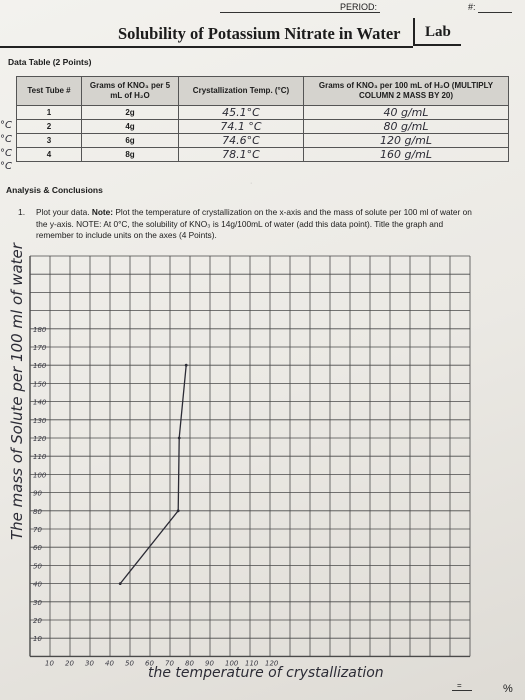 The height and width of the screenshot is (700, 525). What do you see at coordinates (130, 112) in the screenshot?
I see `cell-grams: 2g` at bounding box center [130, 112].